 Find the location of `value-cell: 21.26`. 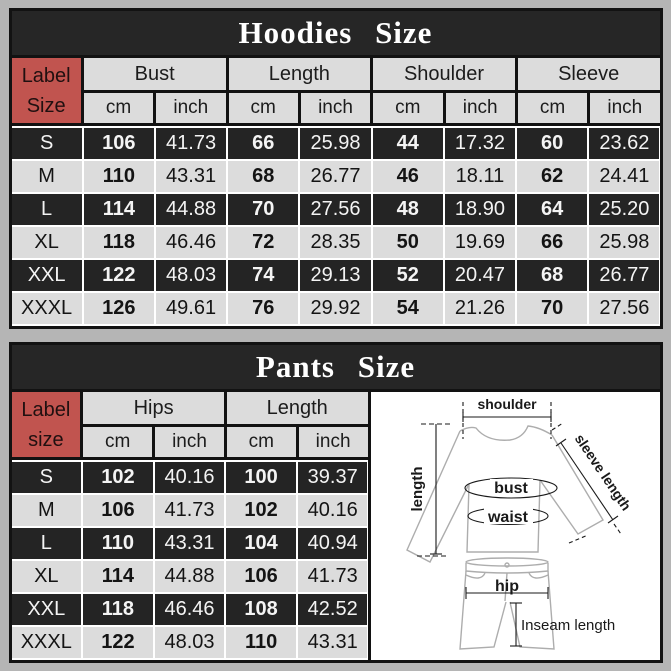

value-cell: 21.26 is located at coordinates (480, 308).